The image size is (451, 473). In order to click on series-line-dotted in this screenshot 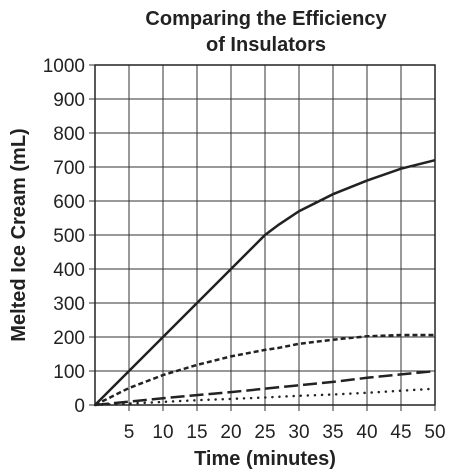, I will do `click(265, 397)`.